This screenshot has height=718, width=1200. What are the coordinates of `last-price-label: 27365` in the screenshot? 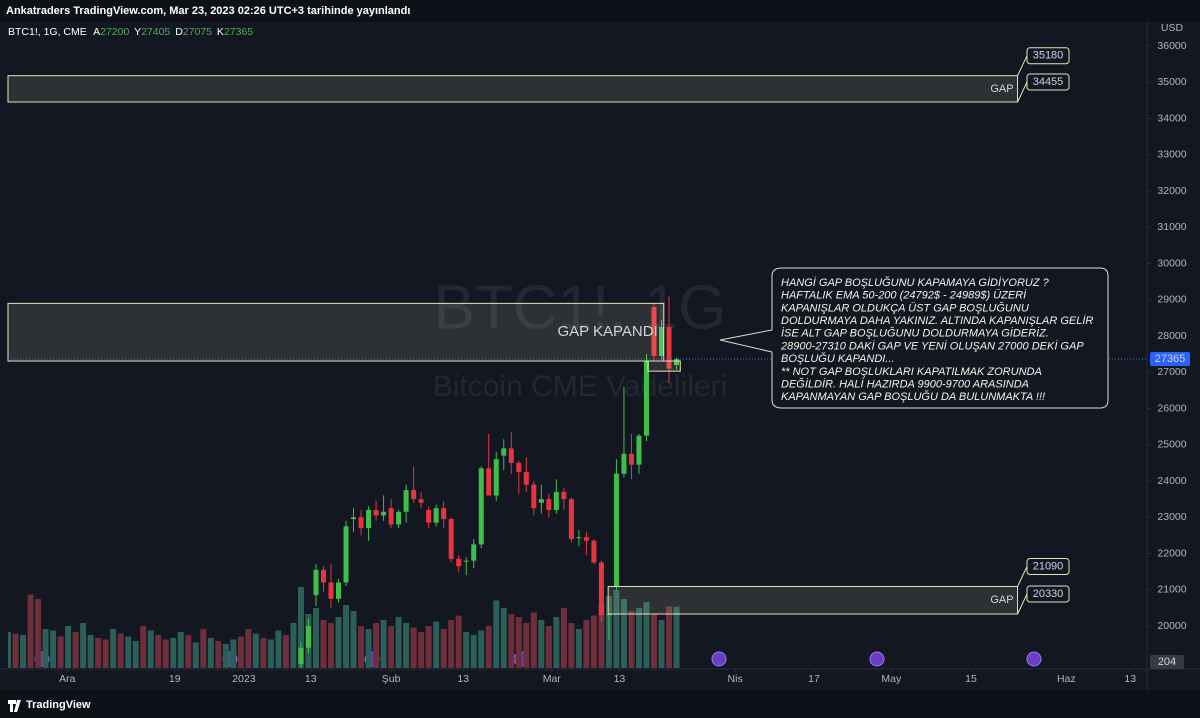 It's located at (1170, 359).